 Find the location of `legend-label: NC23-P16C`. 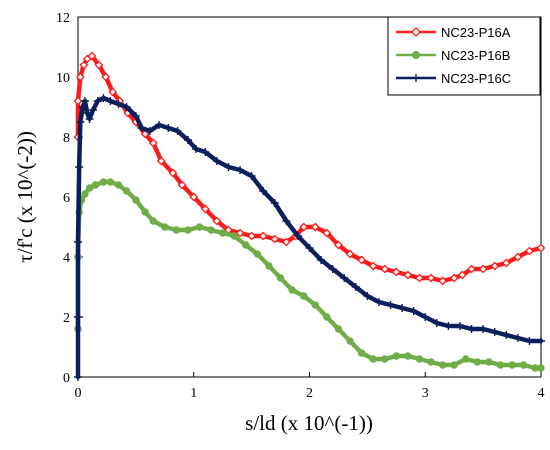

legend-label: NC23-P16C is located at coordinates (476, 78).